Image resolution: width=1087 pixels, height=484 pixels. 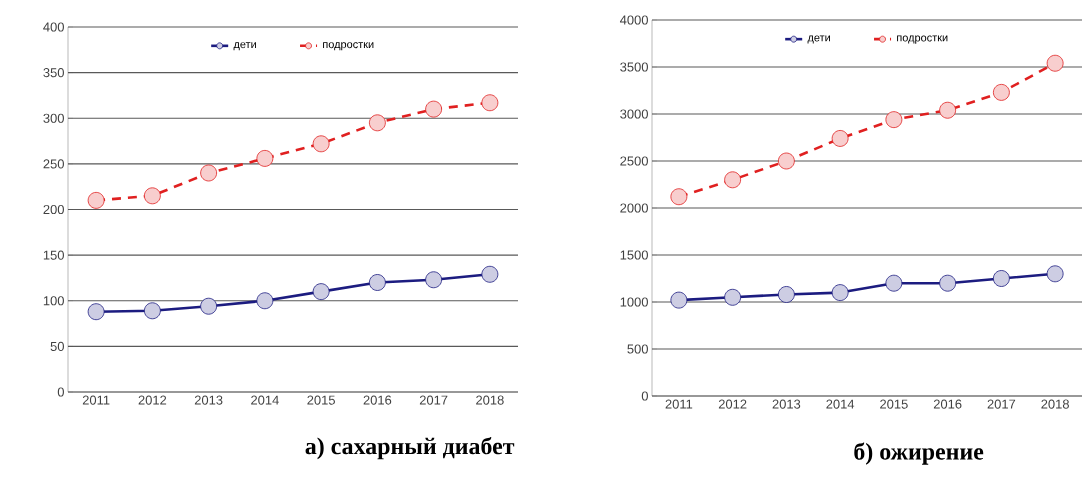 What do you see at coordinates (634, 114) in the screenshot?
I see `y-tick-label: 3000` at bounding box center [634, 114].